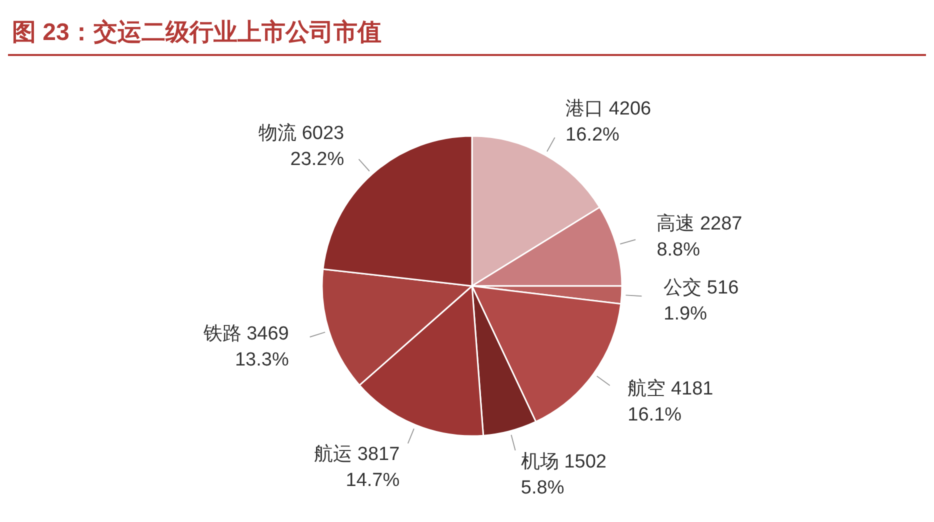 This screenshot has width=934, height=522. I want to click on data-label: 1.9%, so click(686, 313).